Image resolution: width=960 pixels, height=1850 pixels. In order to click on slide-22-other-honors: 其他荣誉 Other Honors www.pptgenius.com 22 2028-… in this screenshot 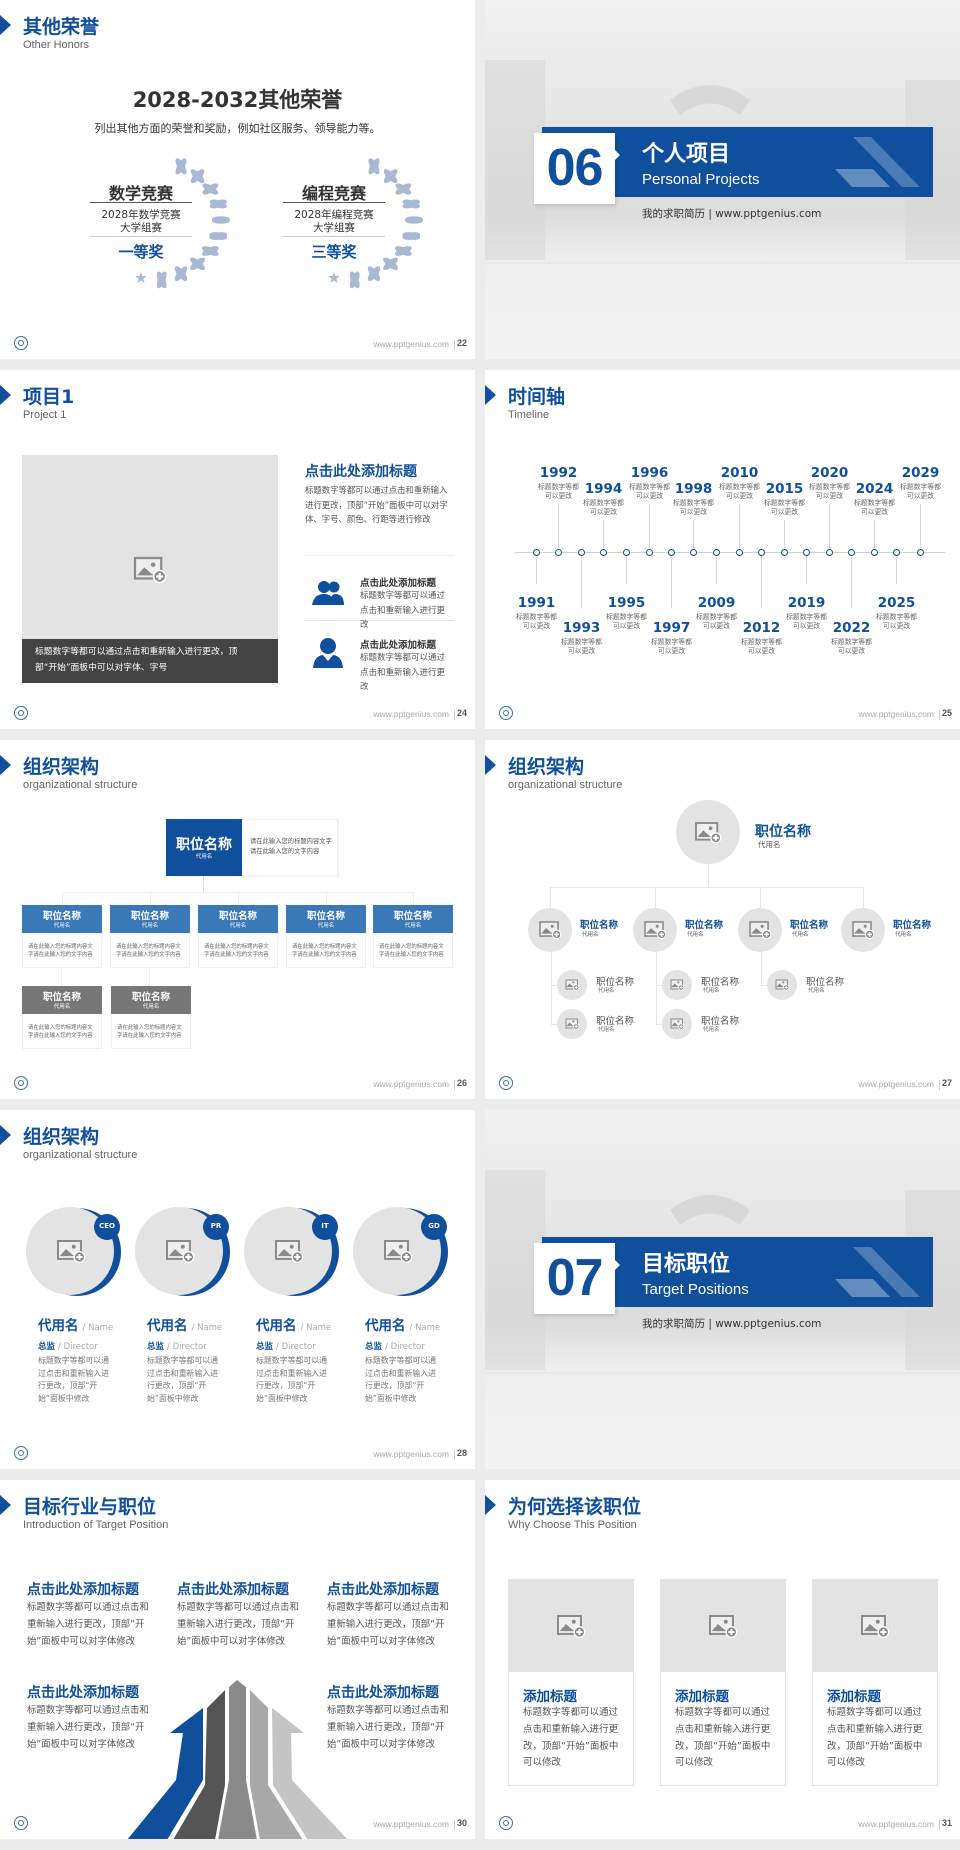, I will do `click(237, 179)`.